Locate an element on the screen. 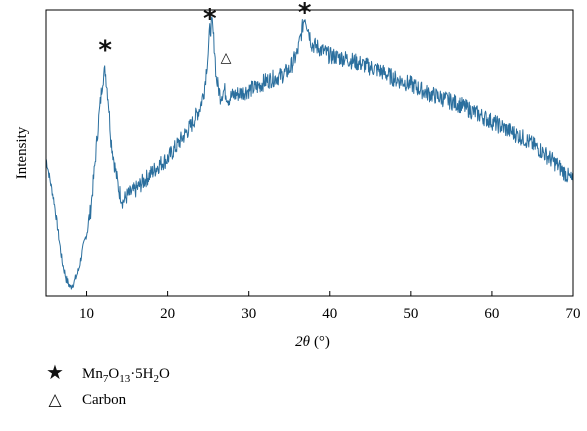  legend: ★ Mn7O13·5H2O△ Carbon is located at coordinates (108, 385).